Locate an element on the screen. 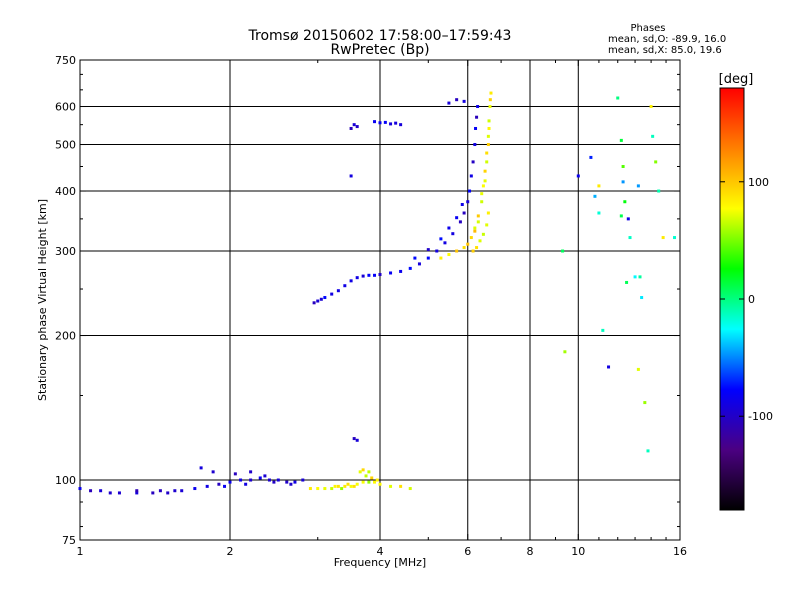 Image resolution: width=800 pixels, height=600 pixels. colorbar-tick-label: -100 is located at coordinates (760, 416).